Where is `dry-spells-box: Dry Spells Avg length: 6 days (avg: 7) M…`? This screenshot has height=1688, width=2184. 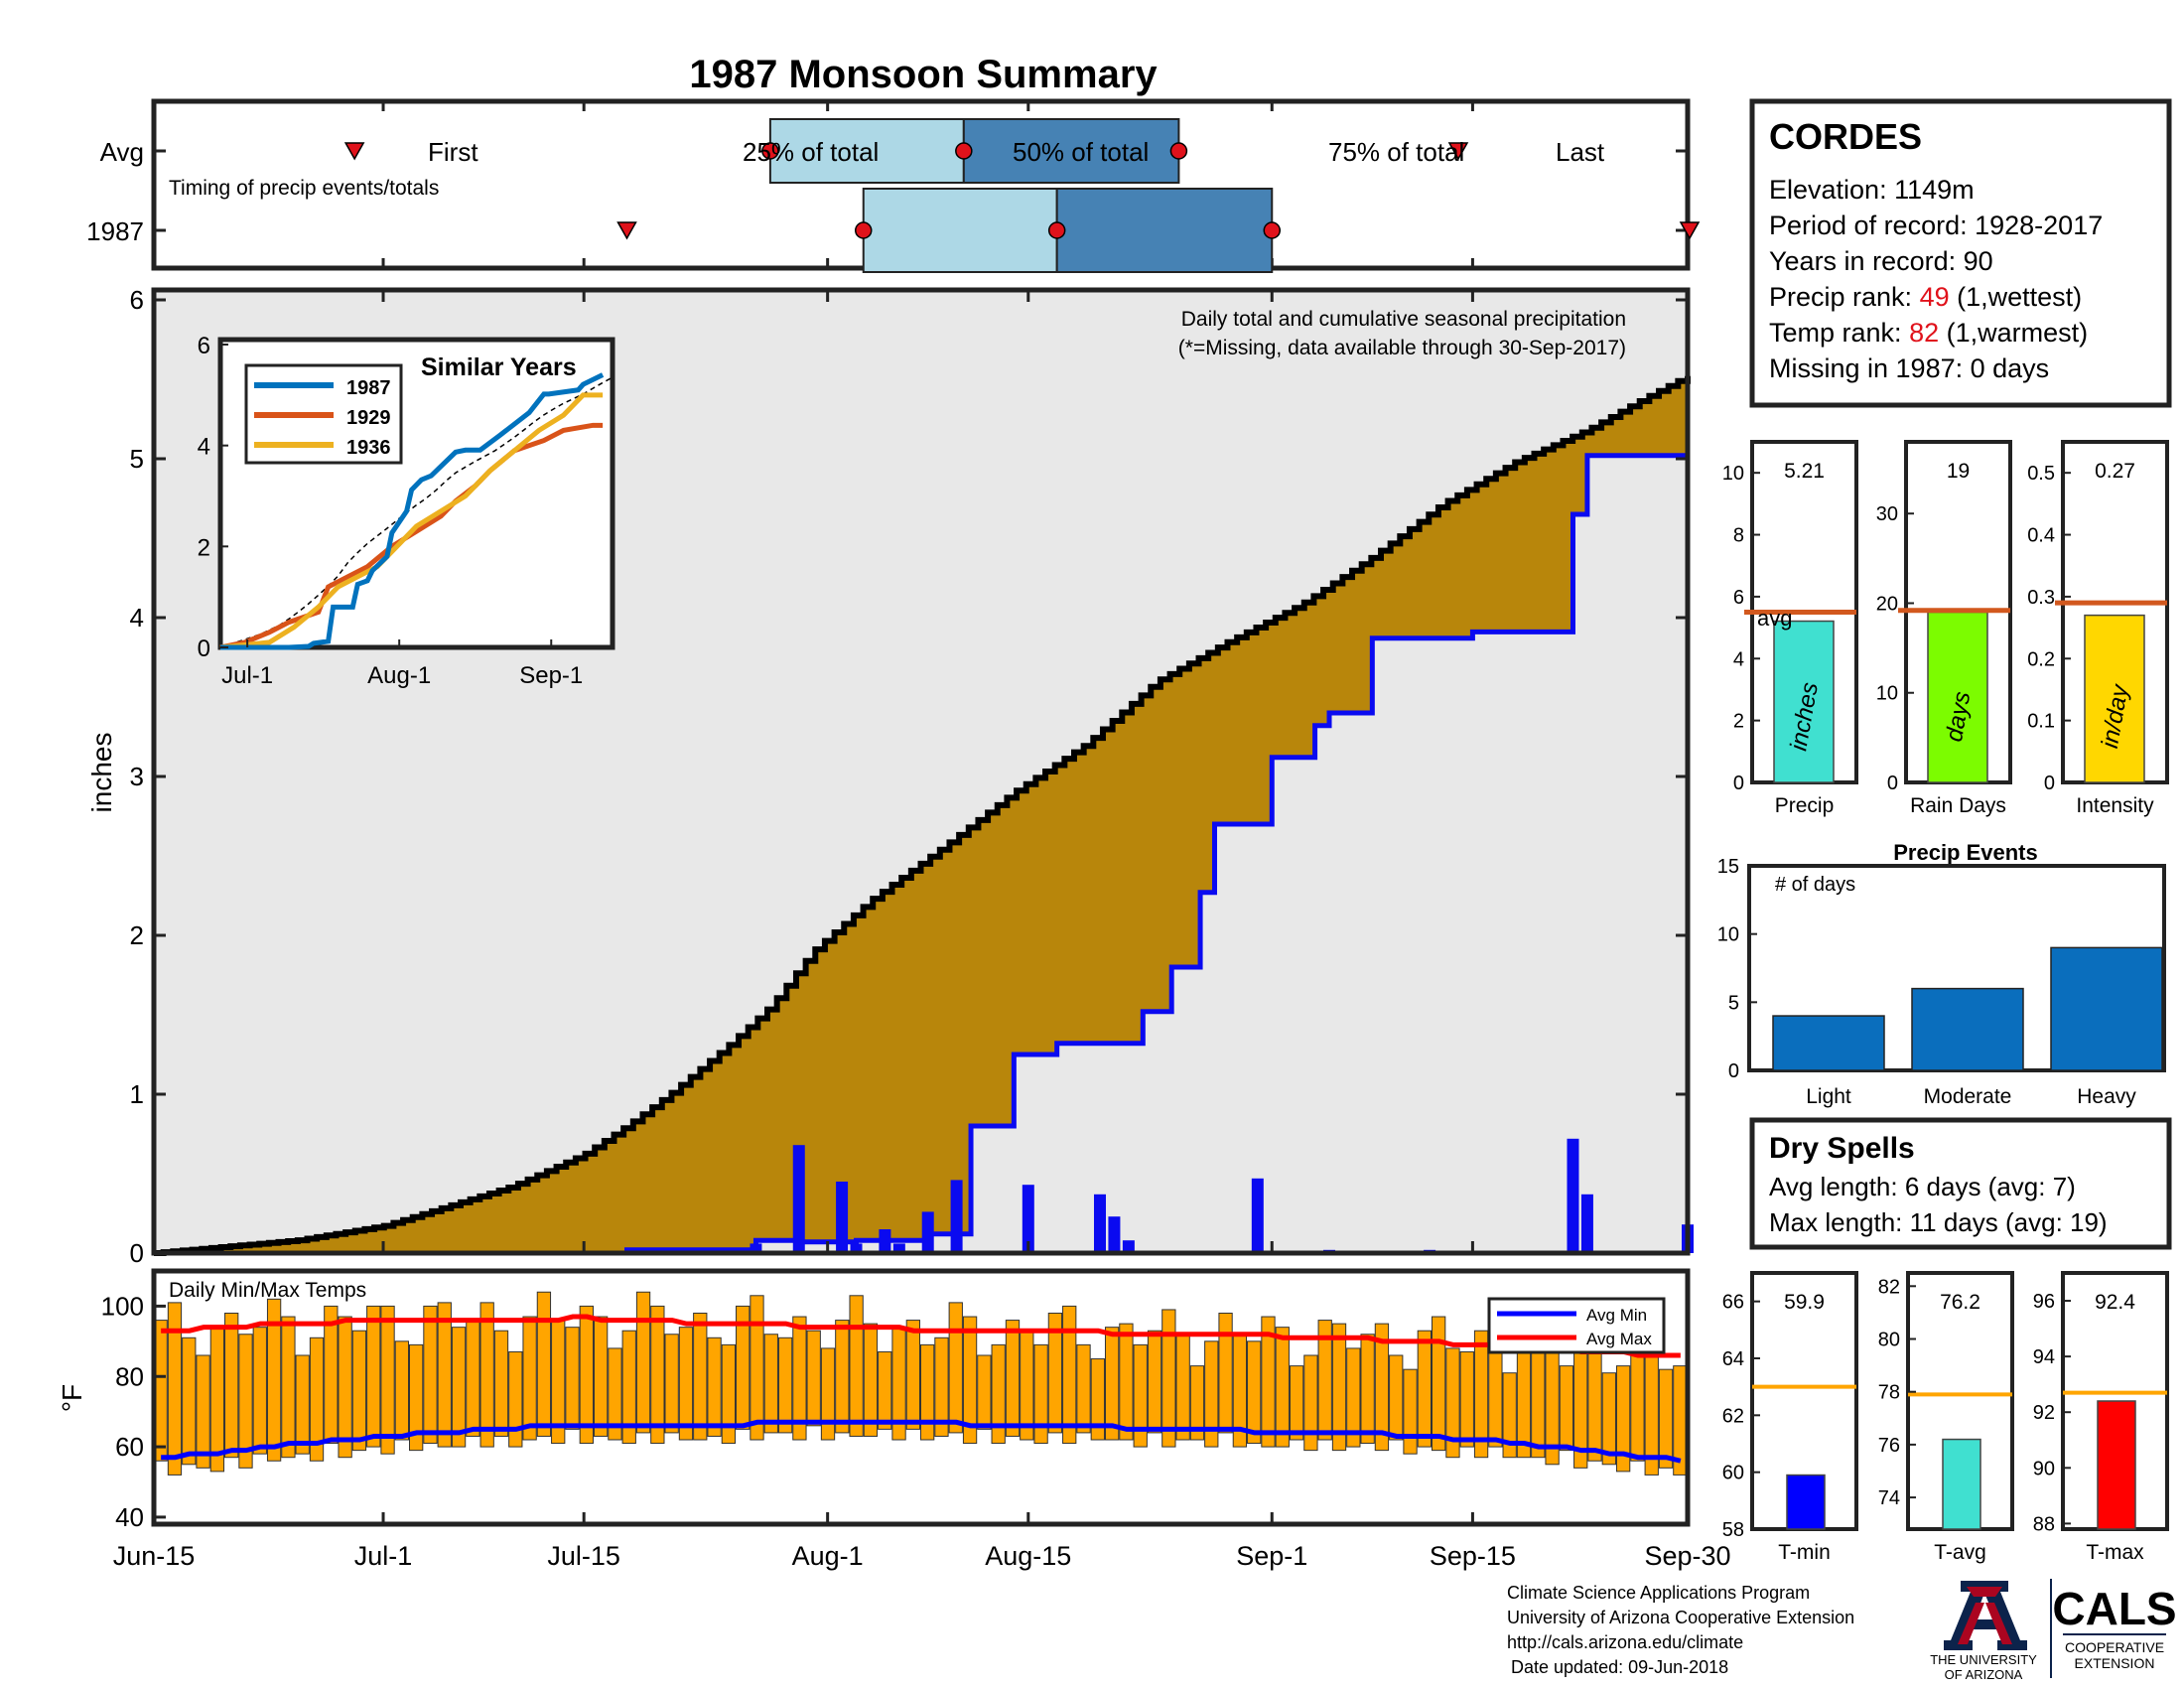
dry-spells-box: Dry Spells Avg length: 6 days (avg: 7) M… is located at coordinates (1960, 1183).